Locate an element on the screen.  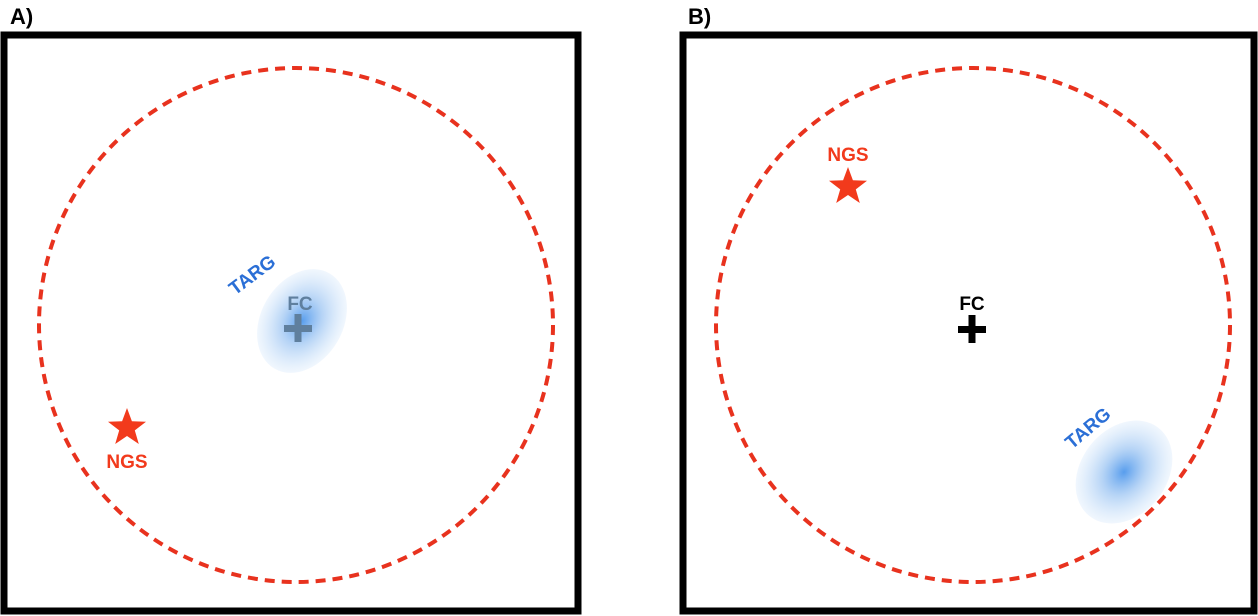
panel-a-fc-cross-icon is located at coordinates (298, 328).